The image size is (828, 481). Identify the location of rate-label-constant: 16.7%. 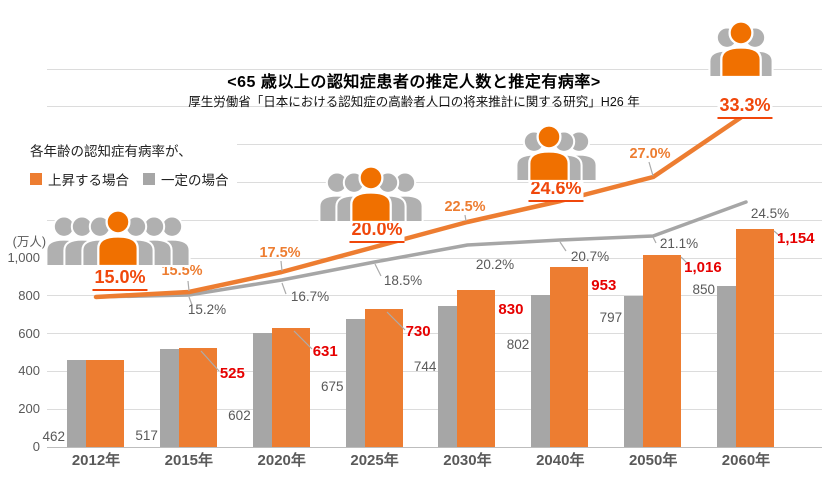
(310, 296).